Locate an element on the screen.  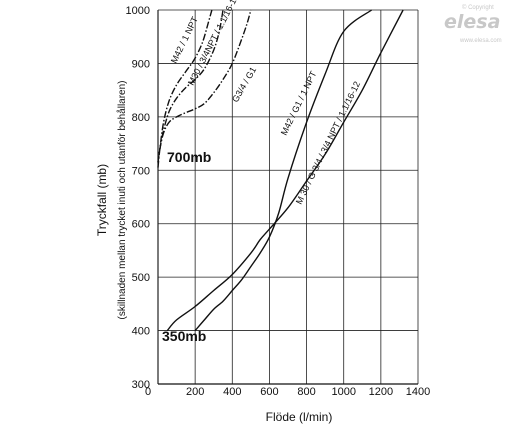
y-tick-label: 500 is located at coordinates (141, 278).